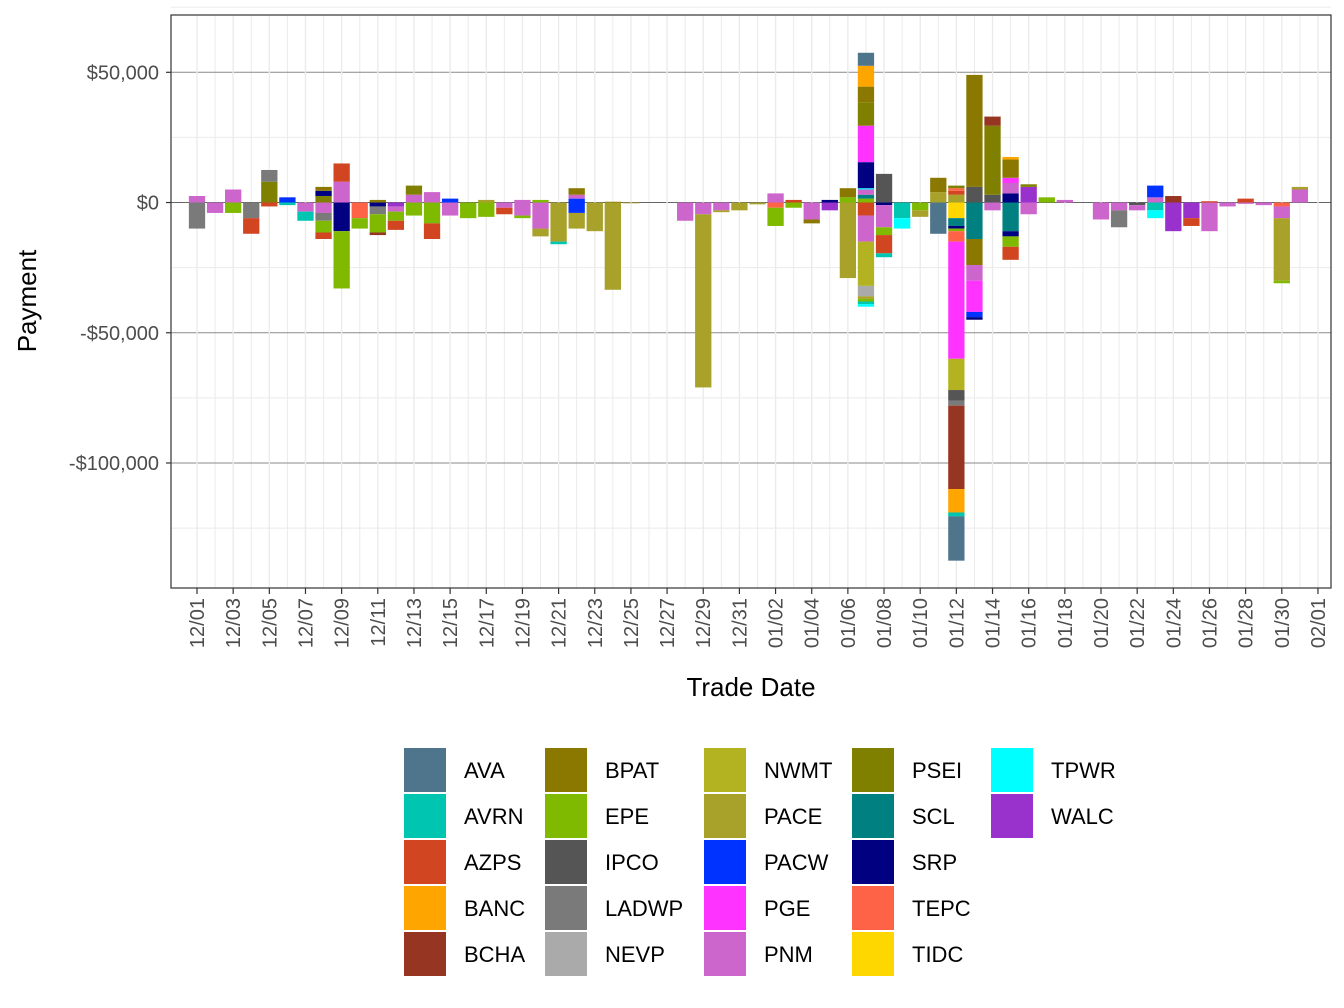  What do you see at coordinates (425, 954) in the screenshot?
I see `legend-swatch-bcha` at bounding box center [425, 954].